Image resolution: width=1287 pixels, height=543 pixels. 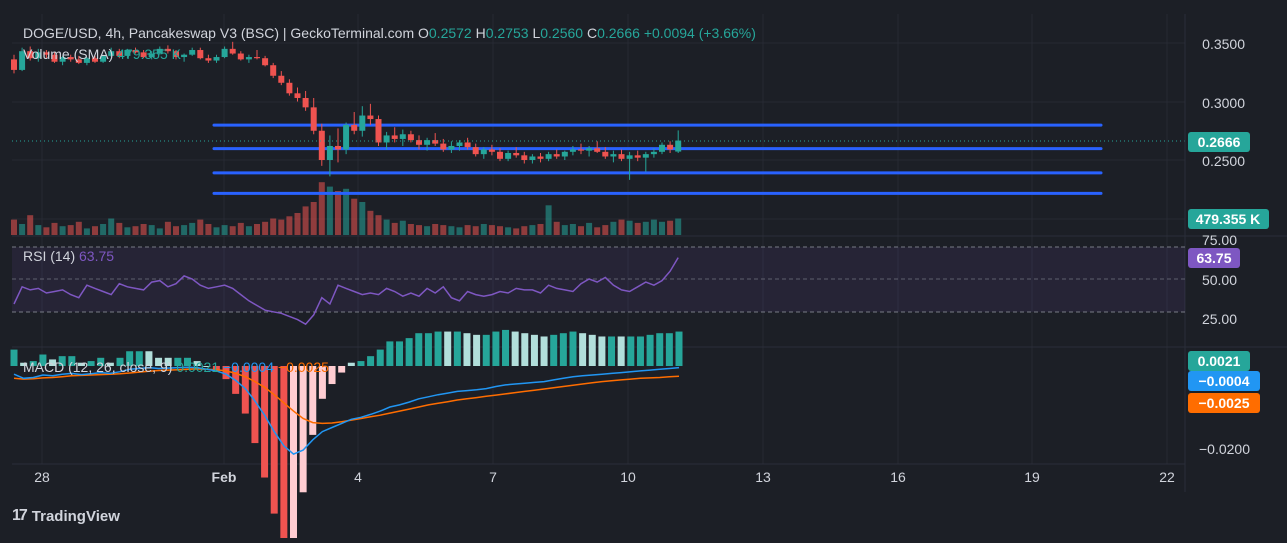 What do you see at coordinates (1224, 381) in the screenshot?
I see `macd-line-badge` at bounding box center [1224, 381].